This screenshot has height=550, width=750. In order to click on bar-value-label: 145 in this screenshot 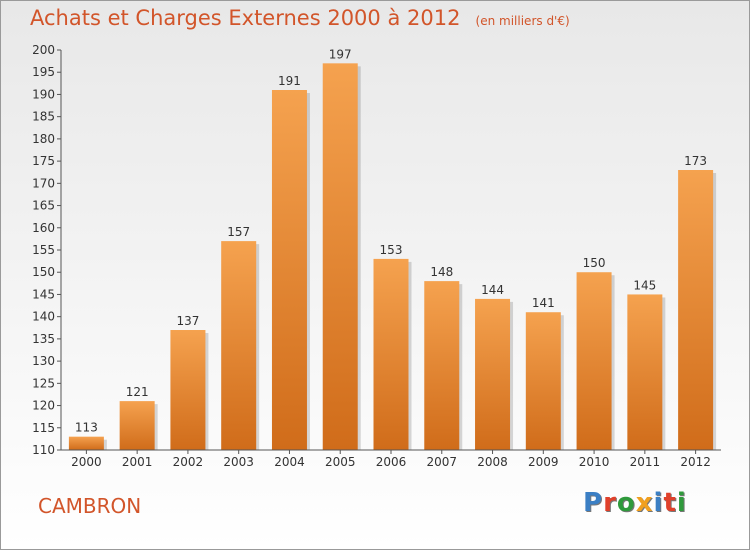, I will do `click(644, 285)`.